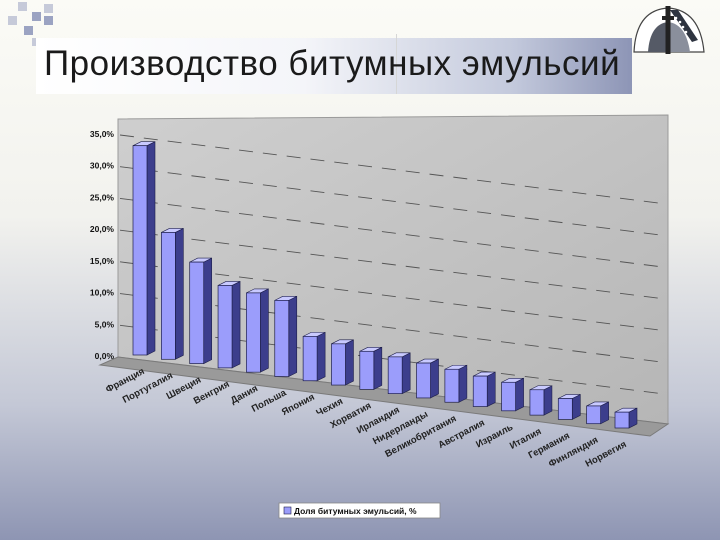 The height and width of the screenshot is (540, 720). I want to click on legend-swatch, so click(287, 510).